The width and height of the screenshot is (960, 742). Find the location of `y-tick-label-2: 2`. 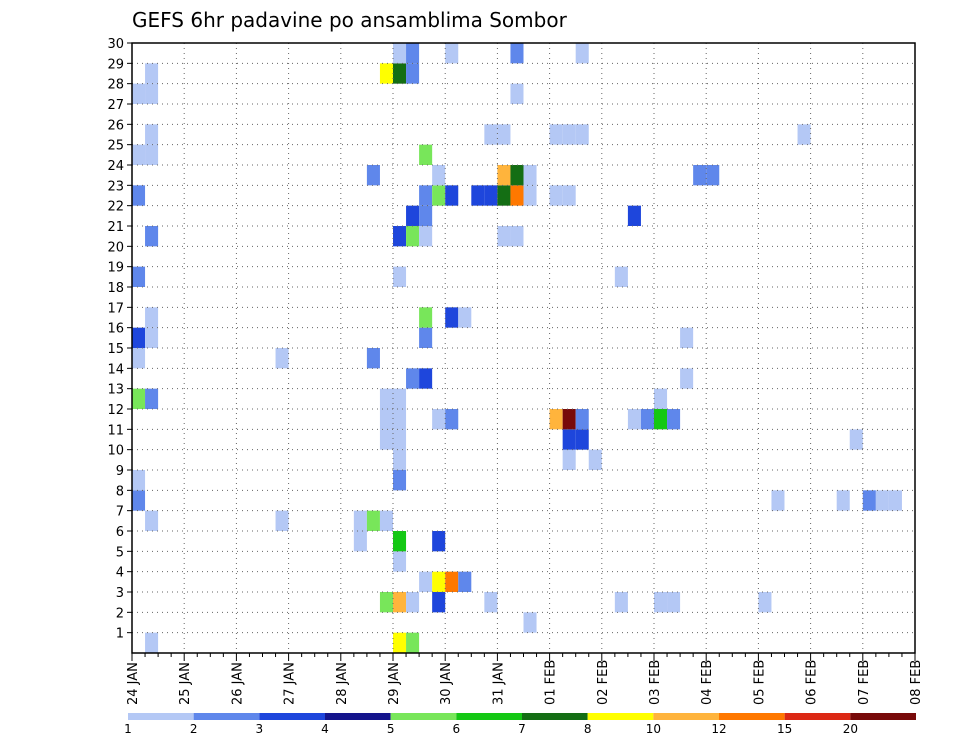

y-tick-label-2: 2 is located at coordinates (120, 613).